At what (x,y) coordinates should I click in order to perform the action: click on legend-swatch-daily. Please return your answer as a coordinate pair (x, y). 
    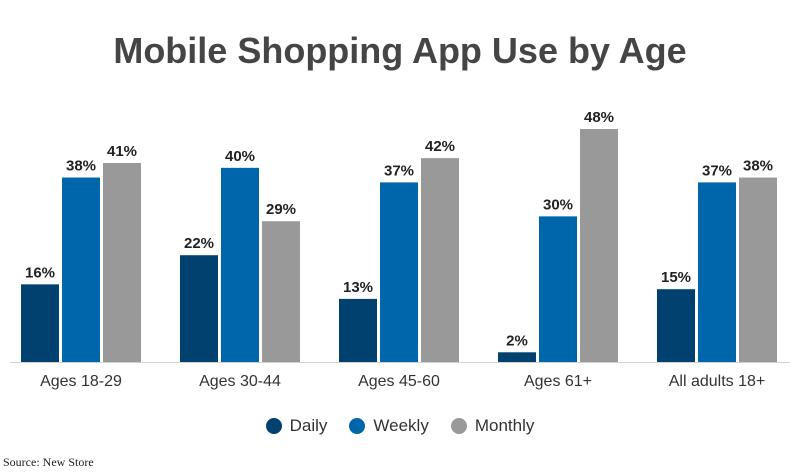
    Looking at the image, I should click on (273, 426).